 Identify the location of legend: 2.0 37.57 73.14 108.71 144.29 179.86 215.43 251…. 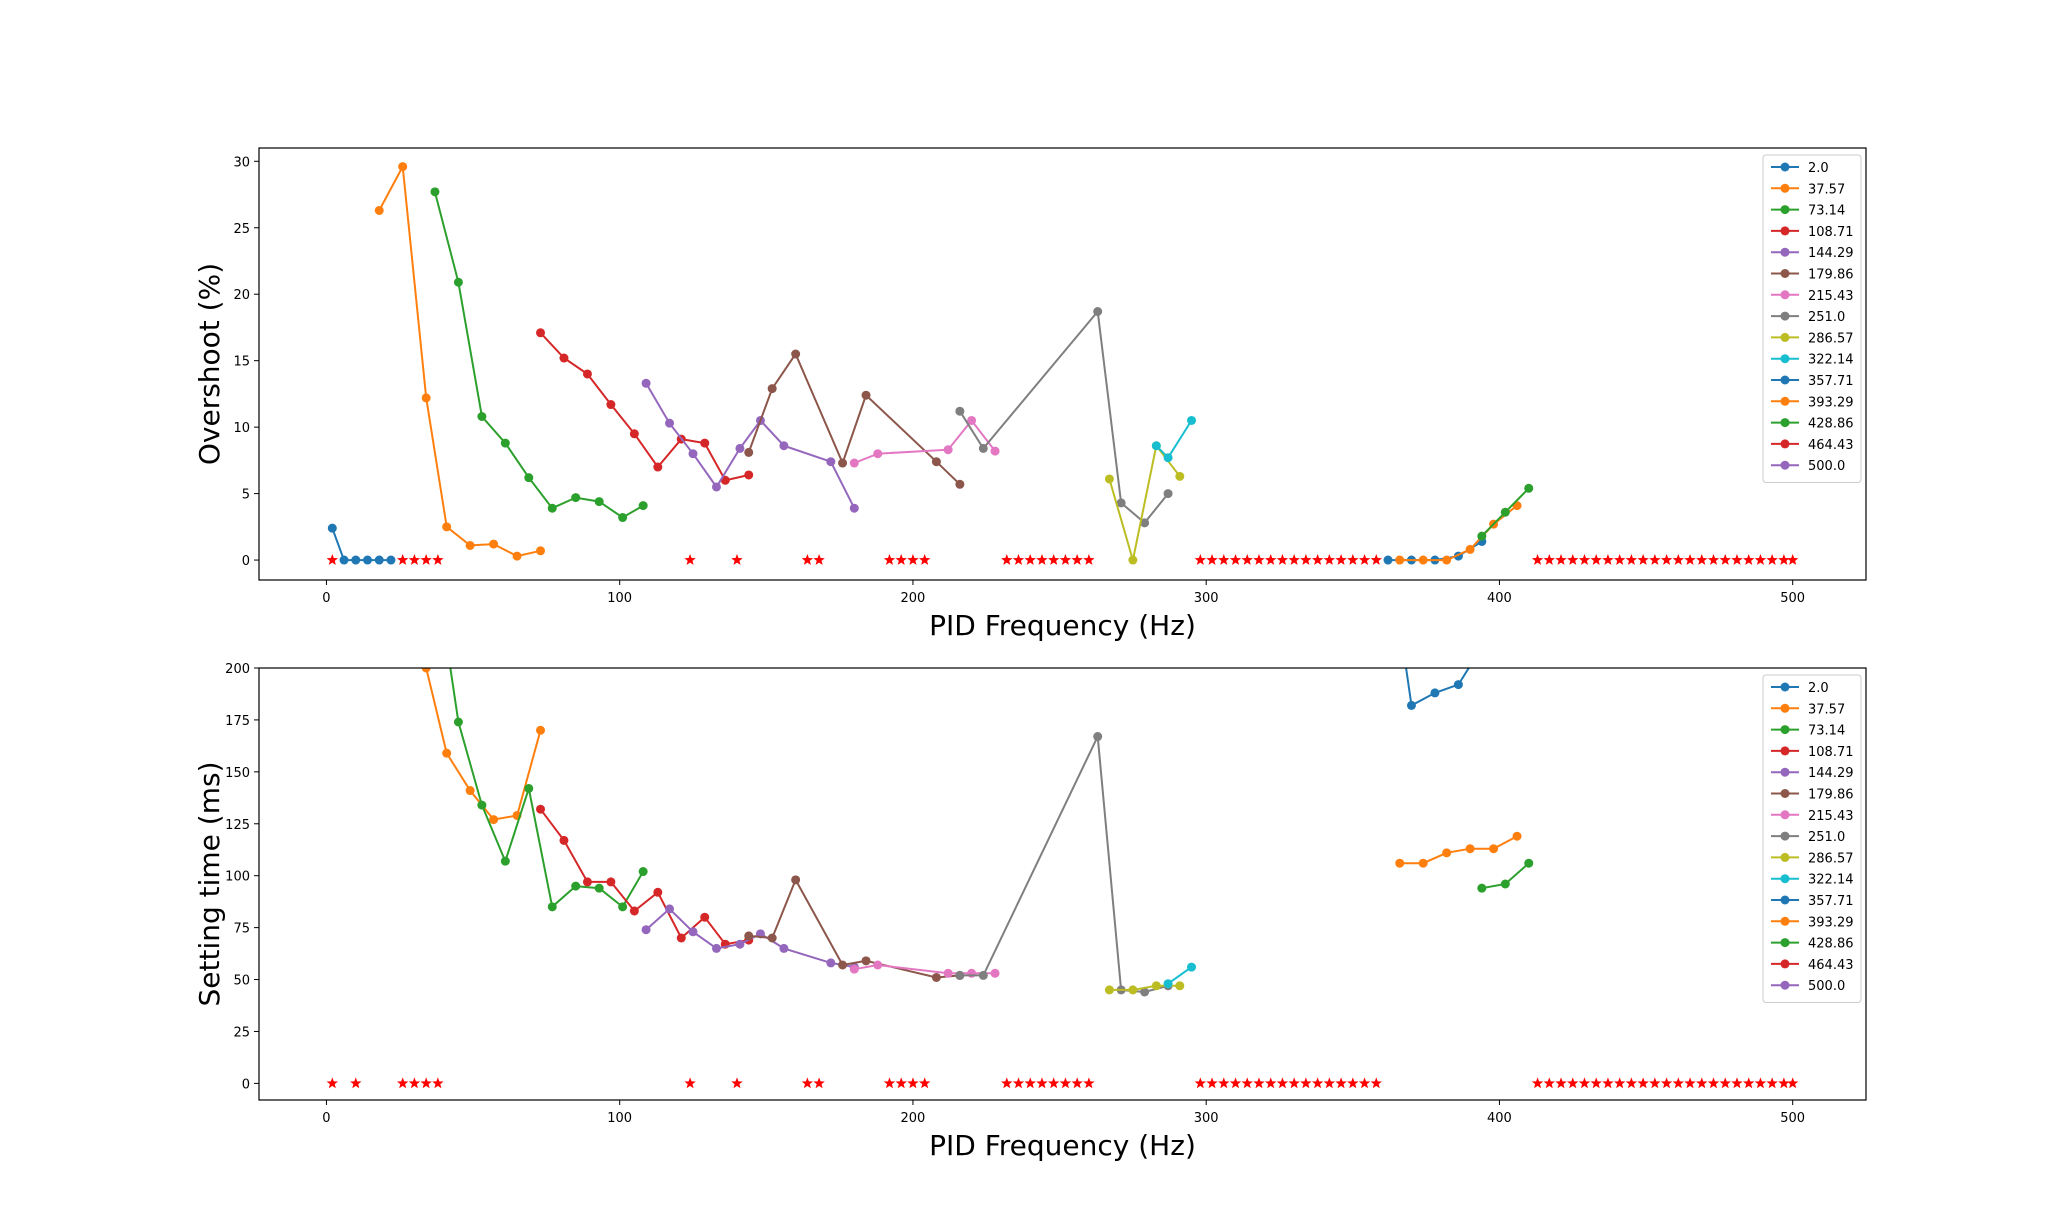
(1812, 838).